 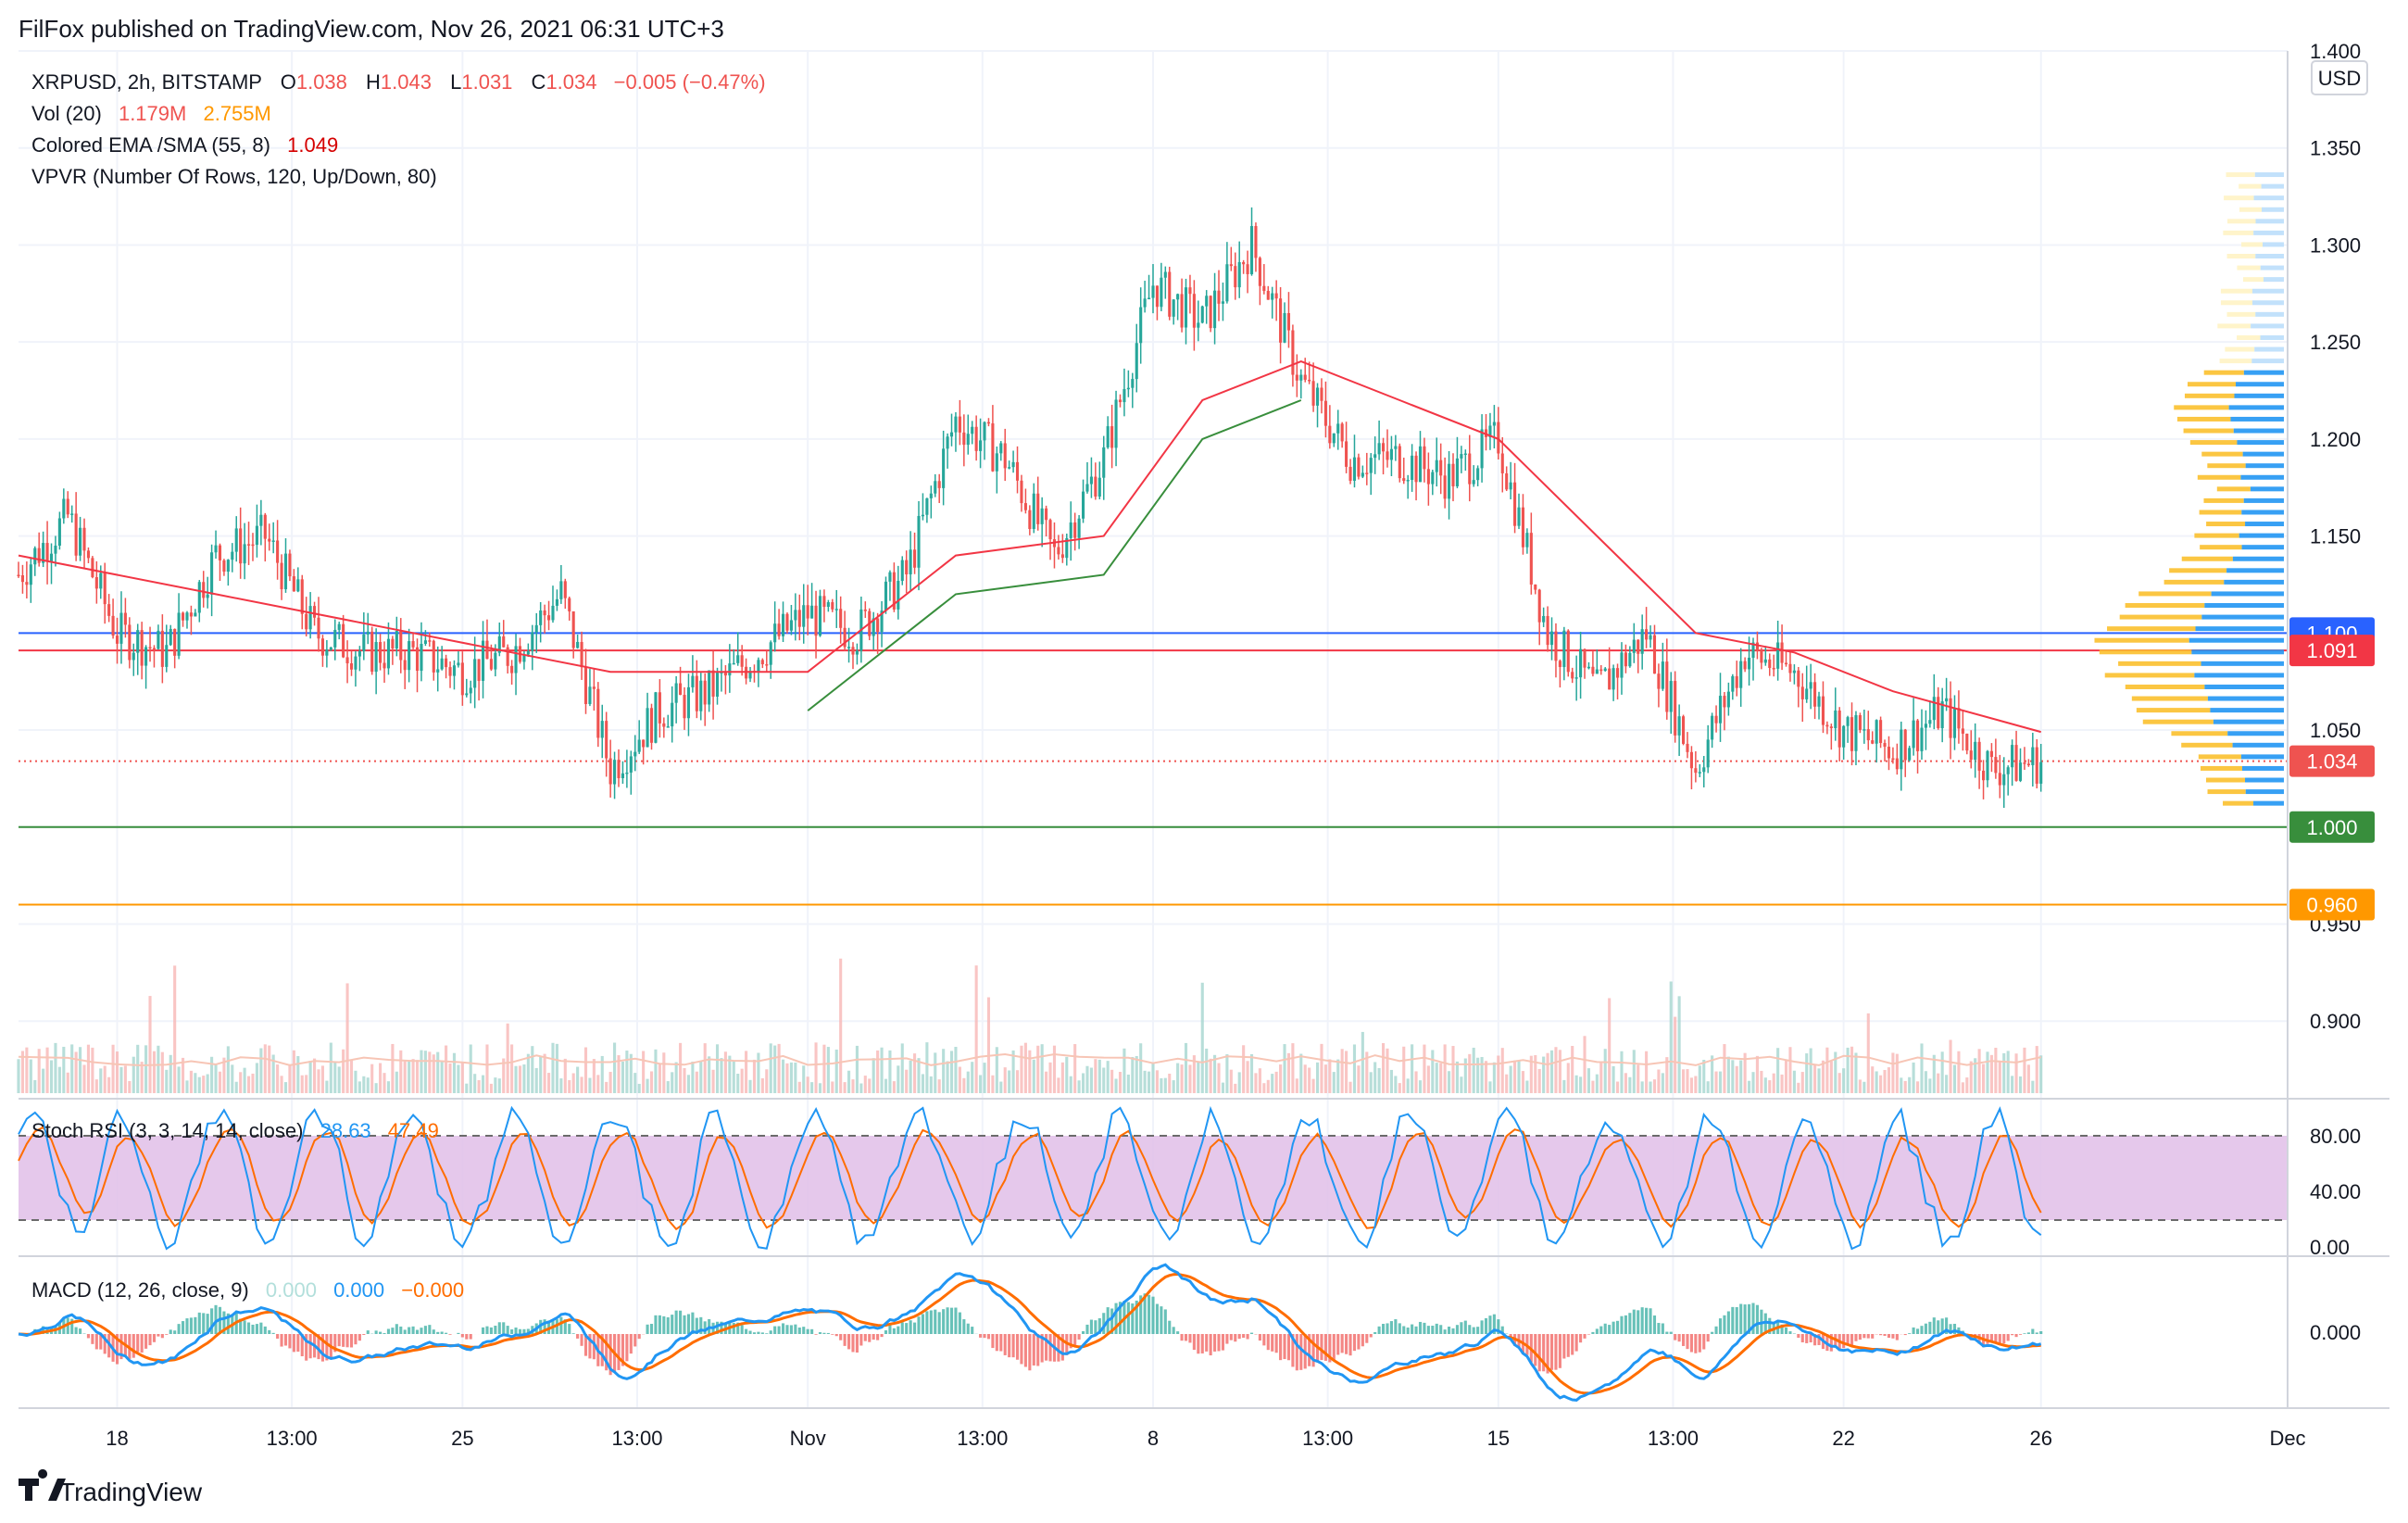 I want to click on macd-signal-line, so click(x=1029, y=1333).